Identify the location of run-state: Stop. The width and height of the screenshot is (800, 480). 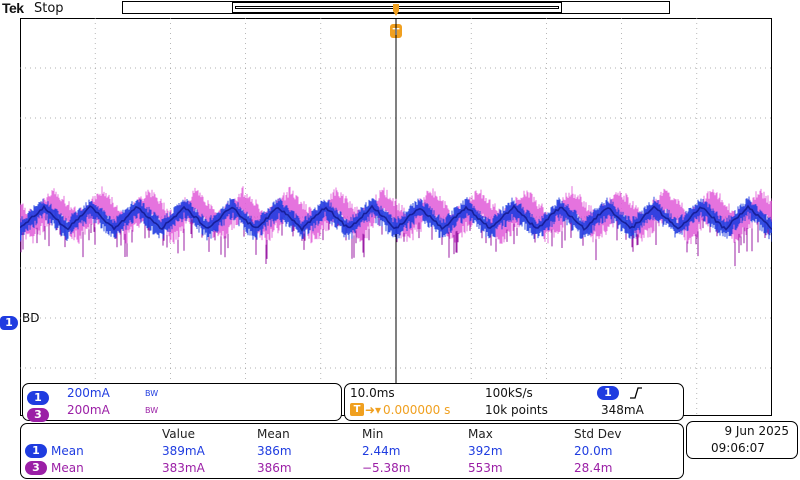
(49, 8).